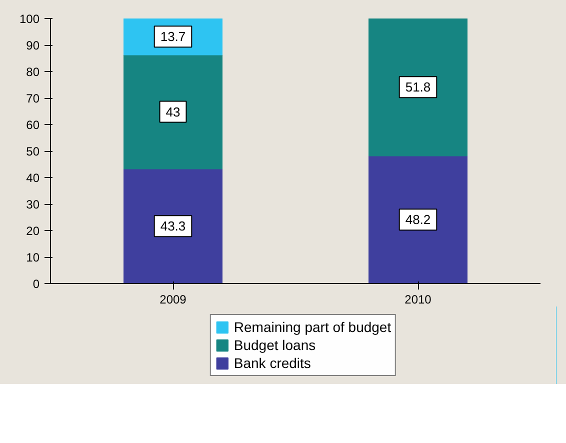 This screenshot has width=566, height=443. Describe the element at coordinates (33, 45) in the screenshot. I see `y-tick-label: 90` at that location.